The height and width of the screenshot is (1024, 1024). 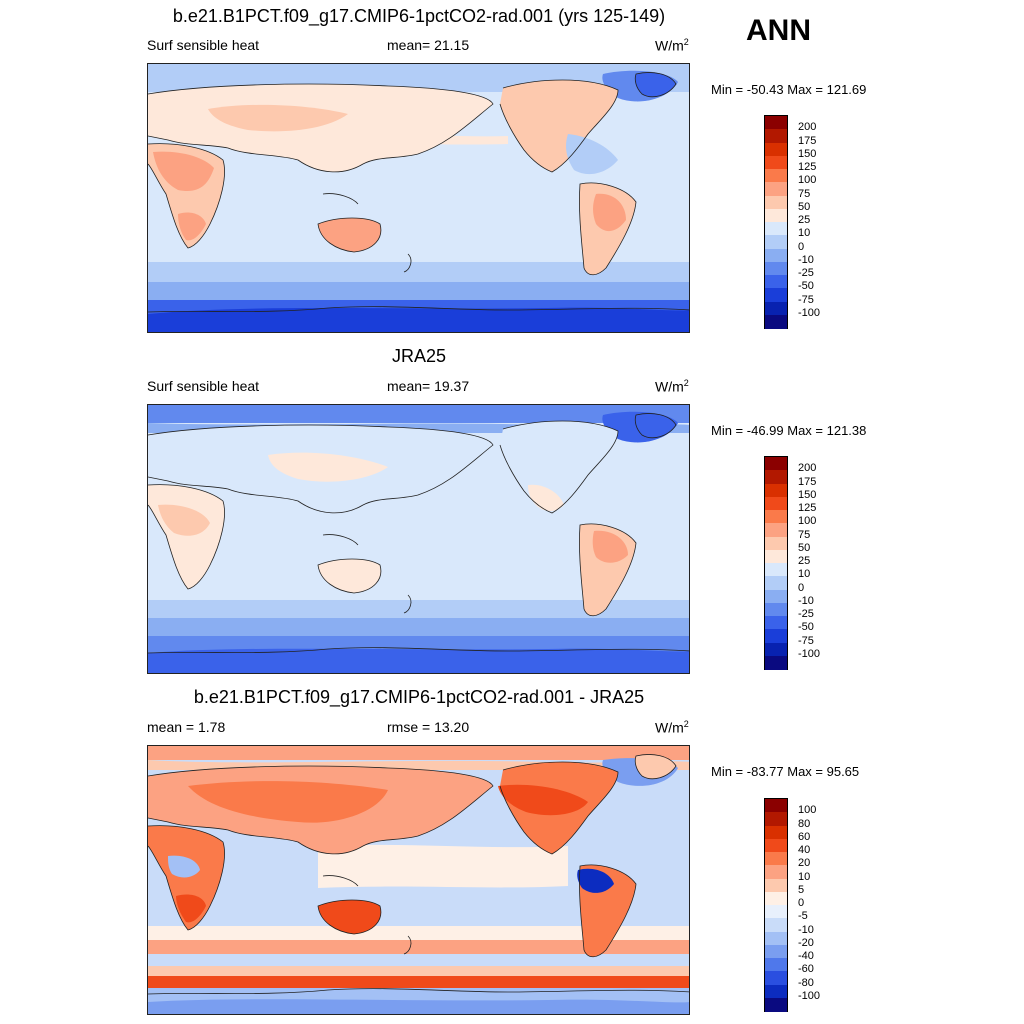 I want to click on panel-3-colorbar, so click(x=776, y=905).